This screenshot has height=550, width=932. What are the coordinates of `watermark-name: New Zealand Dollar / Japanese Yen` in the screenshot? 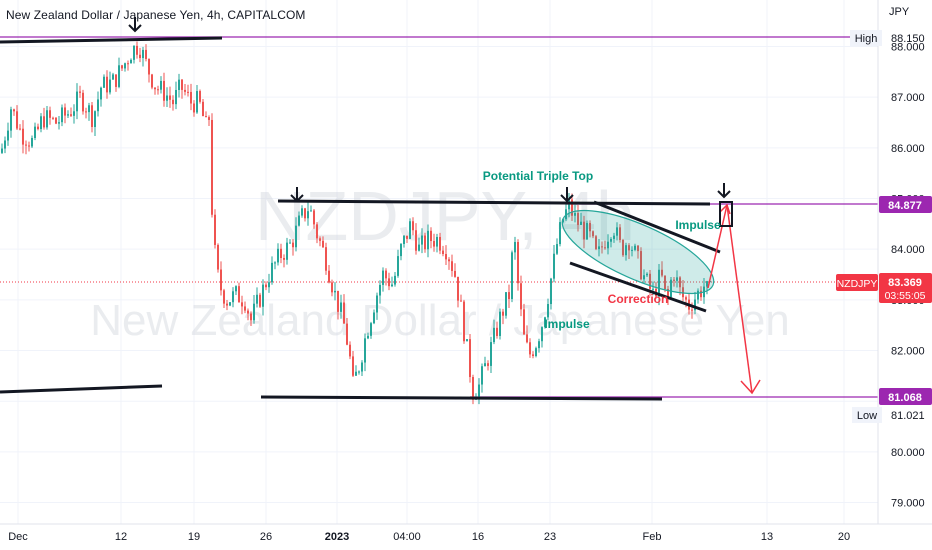 It's located at (440, 320).